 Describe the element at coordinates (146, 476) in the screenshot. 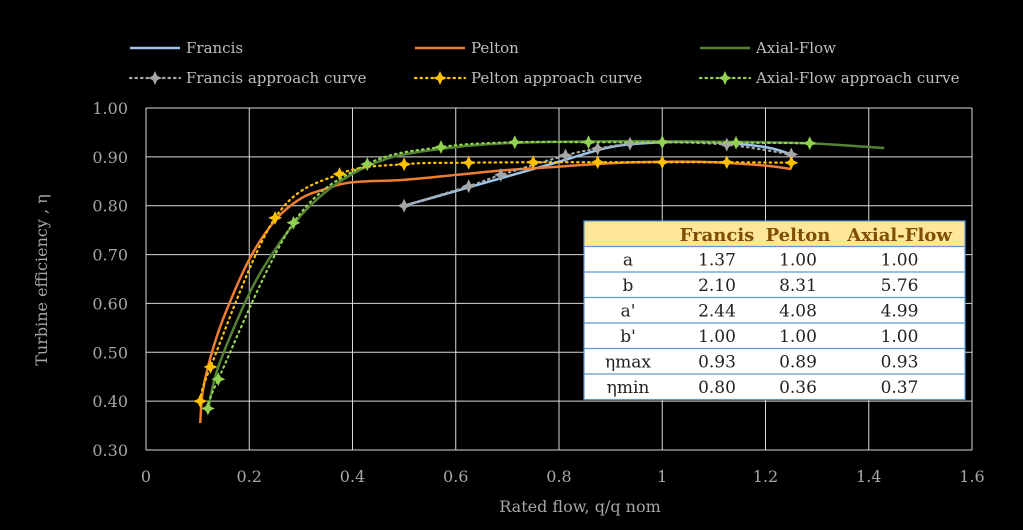

I see `x-tick-label: 0` at that location.